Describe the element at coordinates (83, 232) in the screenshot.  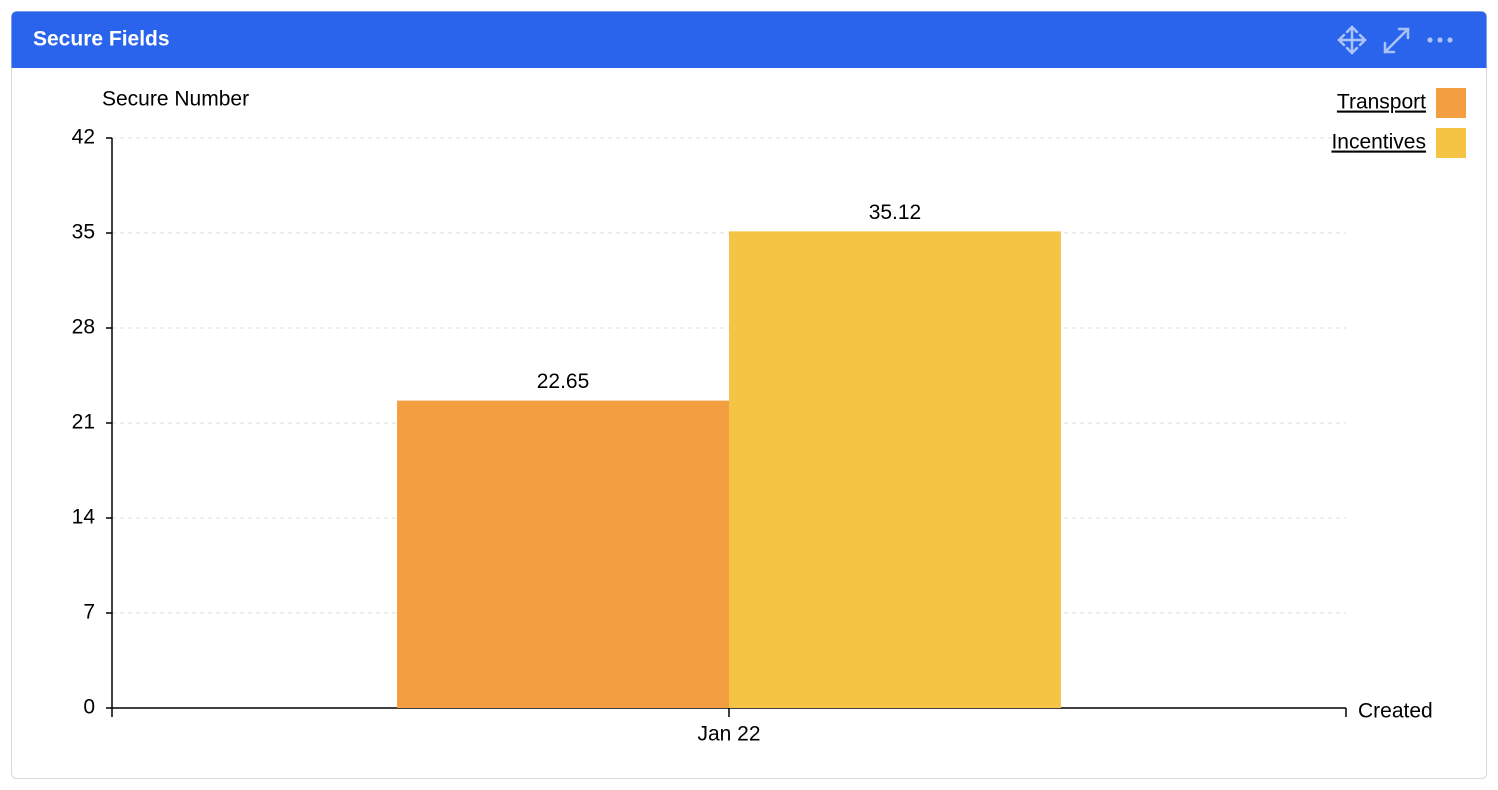
I see `y-tick-label: 35` at that location.